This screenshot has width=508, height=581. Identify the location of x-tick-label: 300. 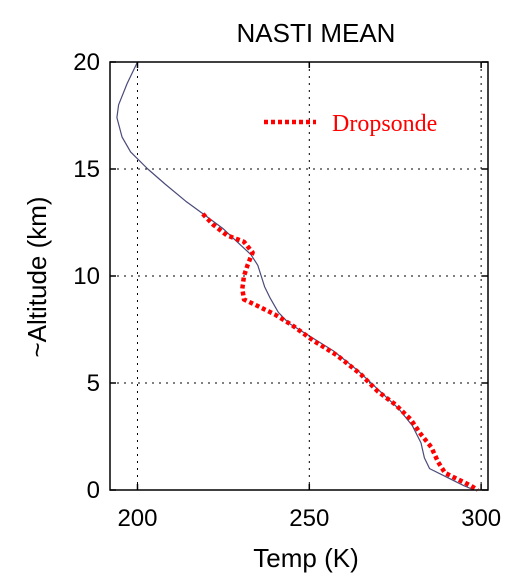
(481, 518).